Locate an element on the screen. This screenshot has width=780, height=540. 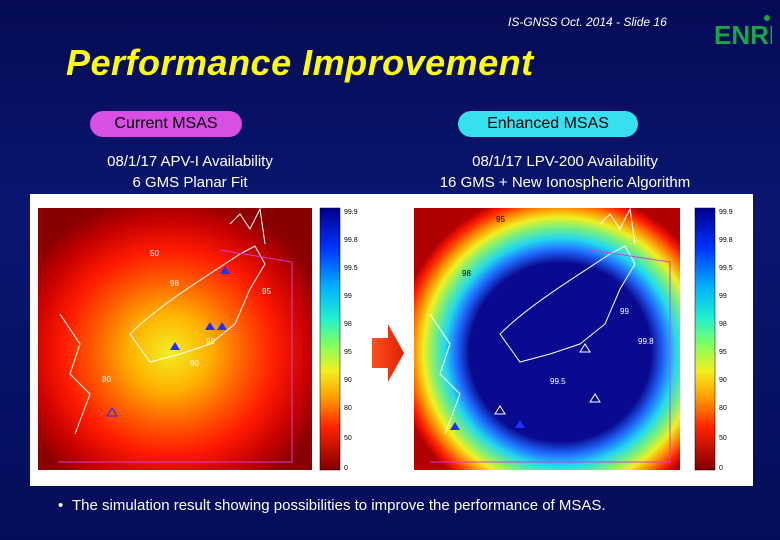
left-map-coastline-north is located at coordinates (247, 226).